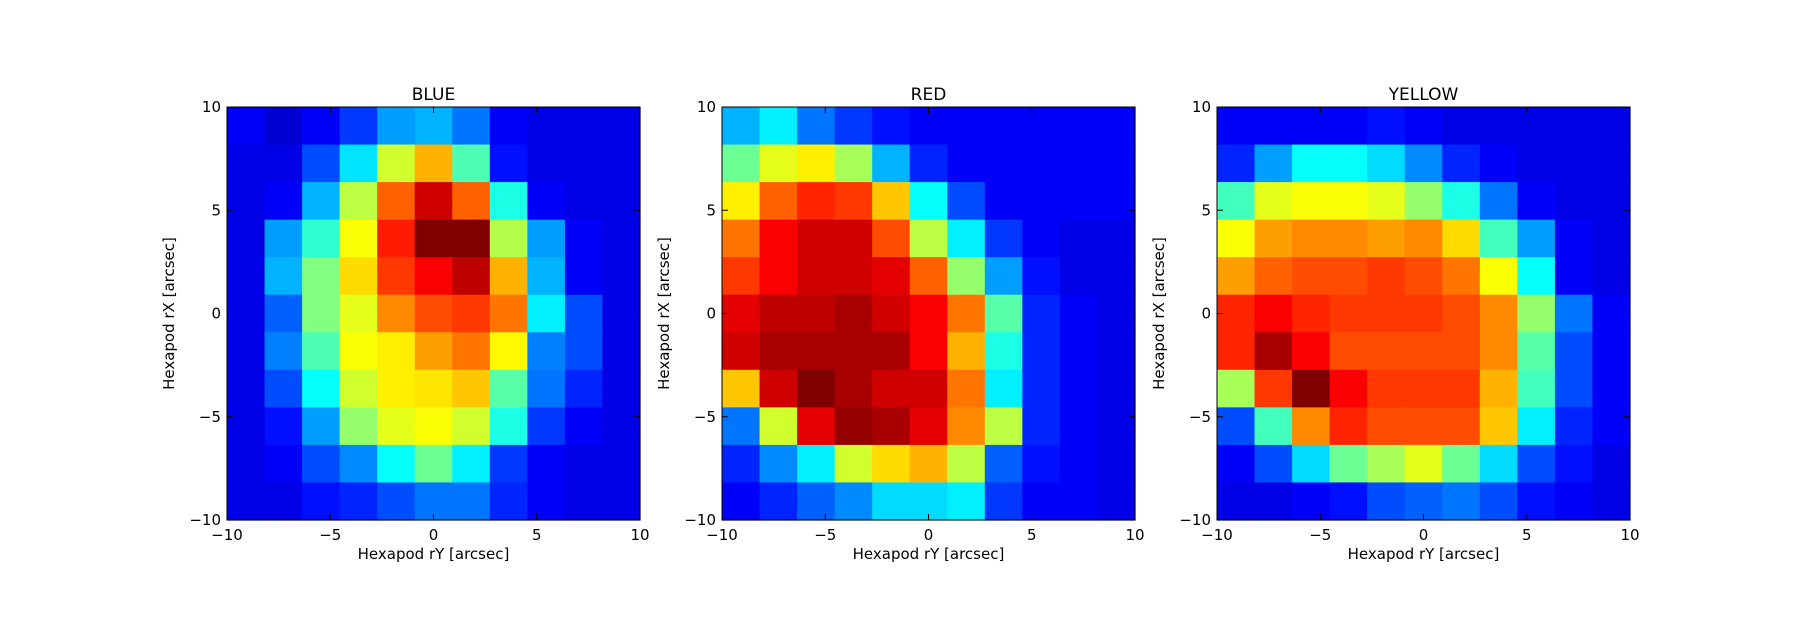 This screenshot has width=1802, height=626. I want to click on y-tick-label: 5, so click(1206, 210).